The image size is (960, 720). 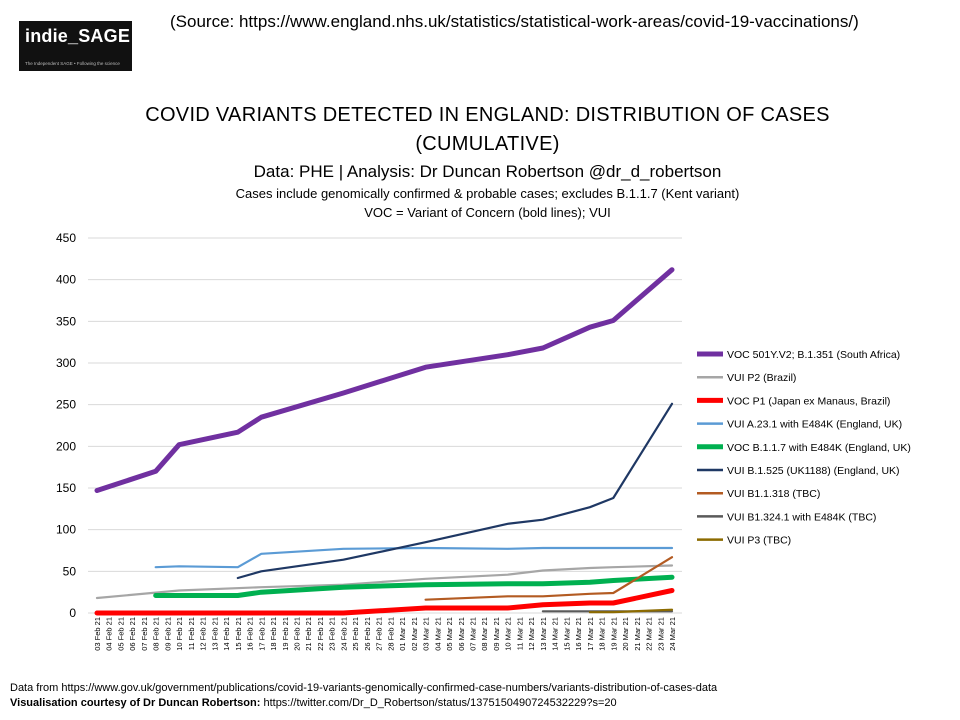 I want to click on x-tick-label: 08 Mar 21, so click(x=484, y=634).